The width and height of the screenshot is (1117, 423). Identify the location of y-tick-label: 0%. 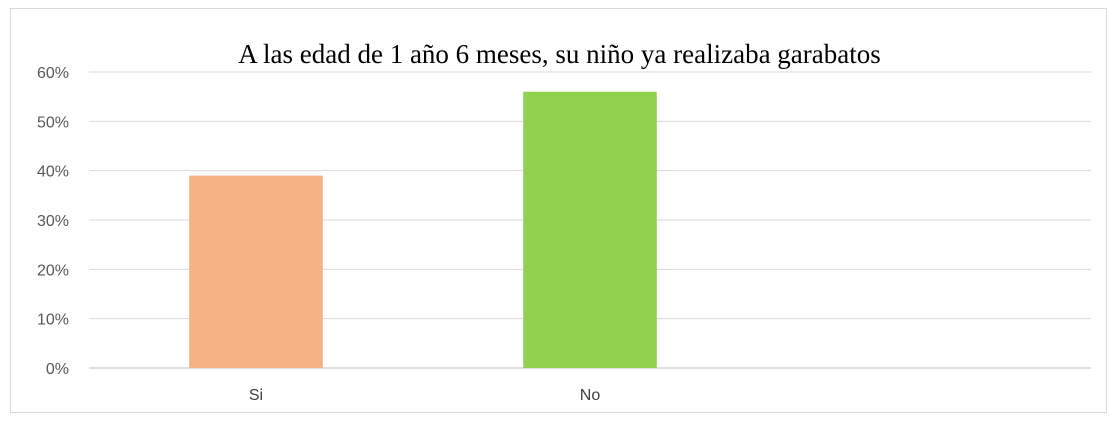
(57, 369).